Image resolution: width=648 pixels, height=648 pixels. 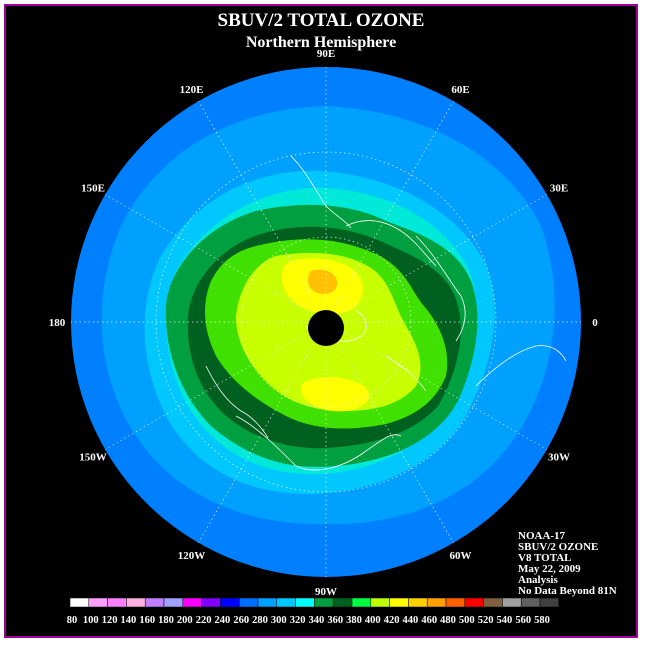 What do you see at coordinates (549, 569) in the screenshot?
I see `info-date: May 22, 2009` at bounding box center [549, 569].